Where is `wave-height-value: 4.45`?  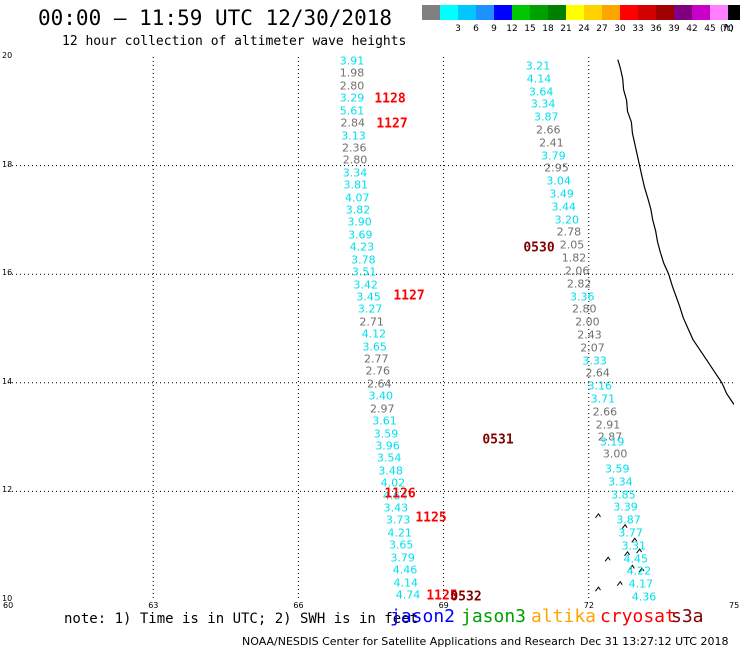 wave-height-value: 4.45 is located at coordinates (636, 559).